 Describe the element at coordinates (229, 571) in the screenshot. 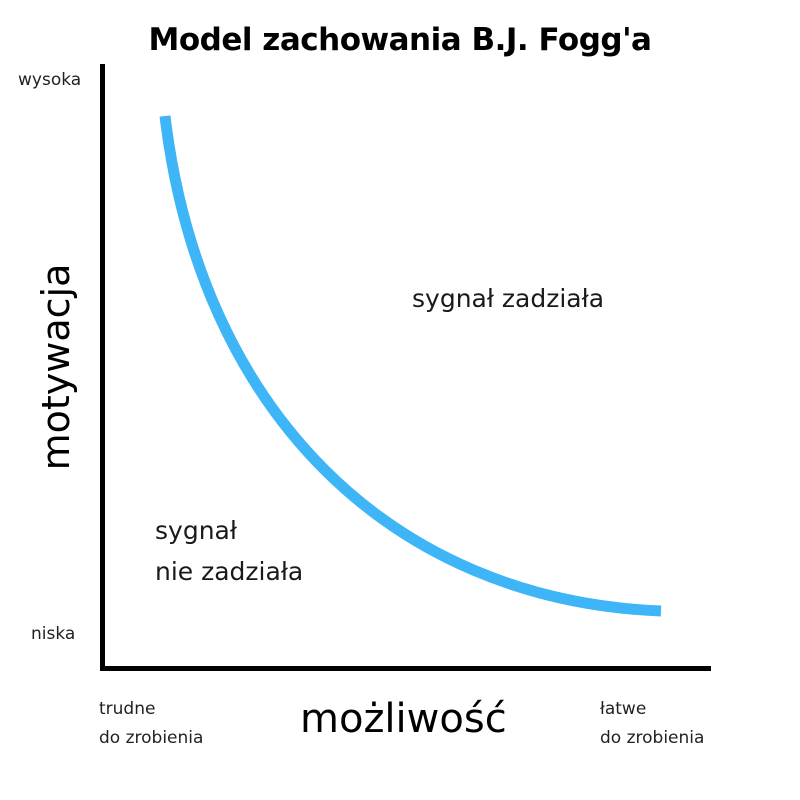

I see `region-below-curve-line2: nie zadziała` at that location.